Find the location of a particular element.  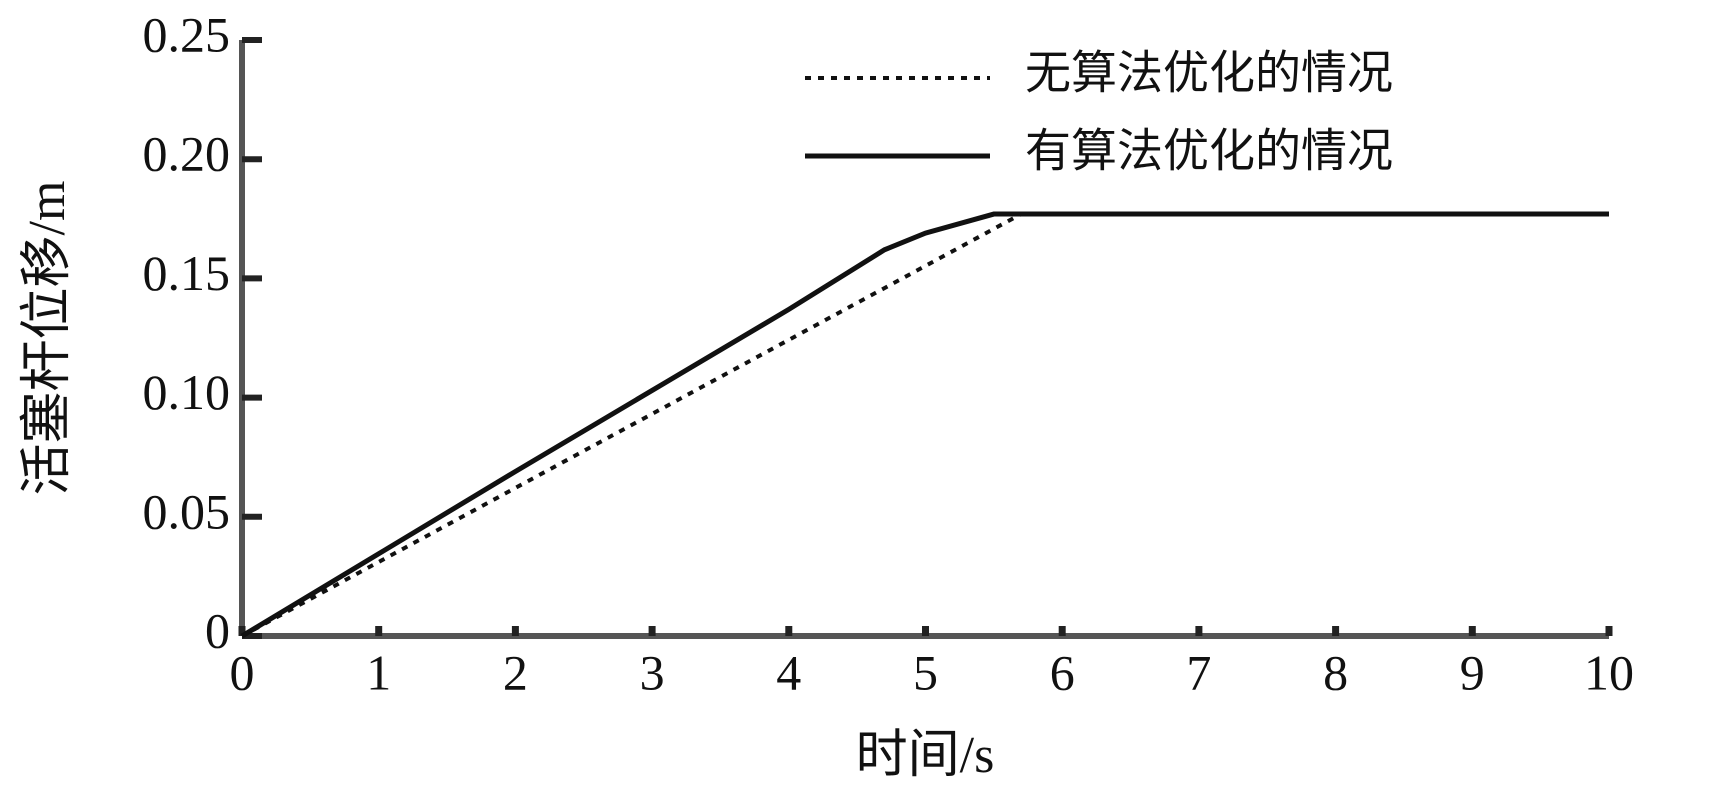

x-tick-label: 3 is located at coordinates (652, 672).